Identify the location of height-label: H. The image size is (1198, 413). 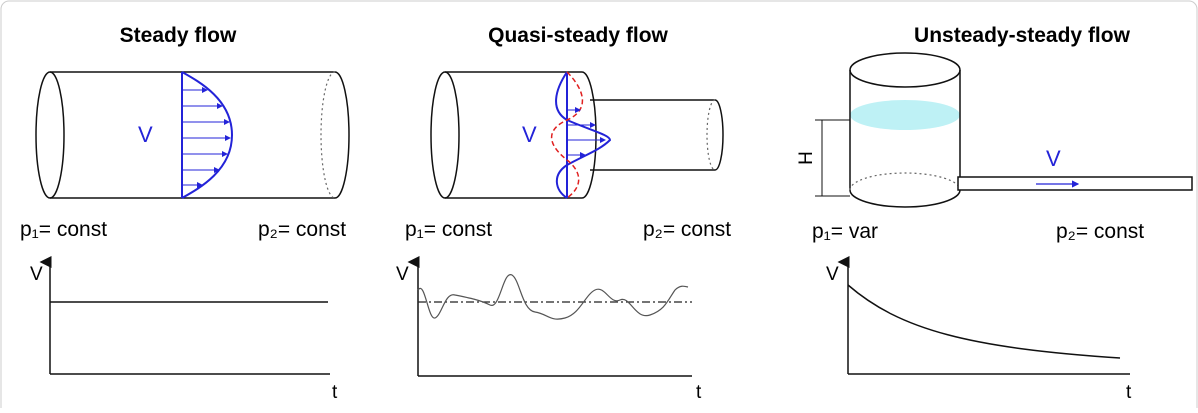
(806, 158).